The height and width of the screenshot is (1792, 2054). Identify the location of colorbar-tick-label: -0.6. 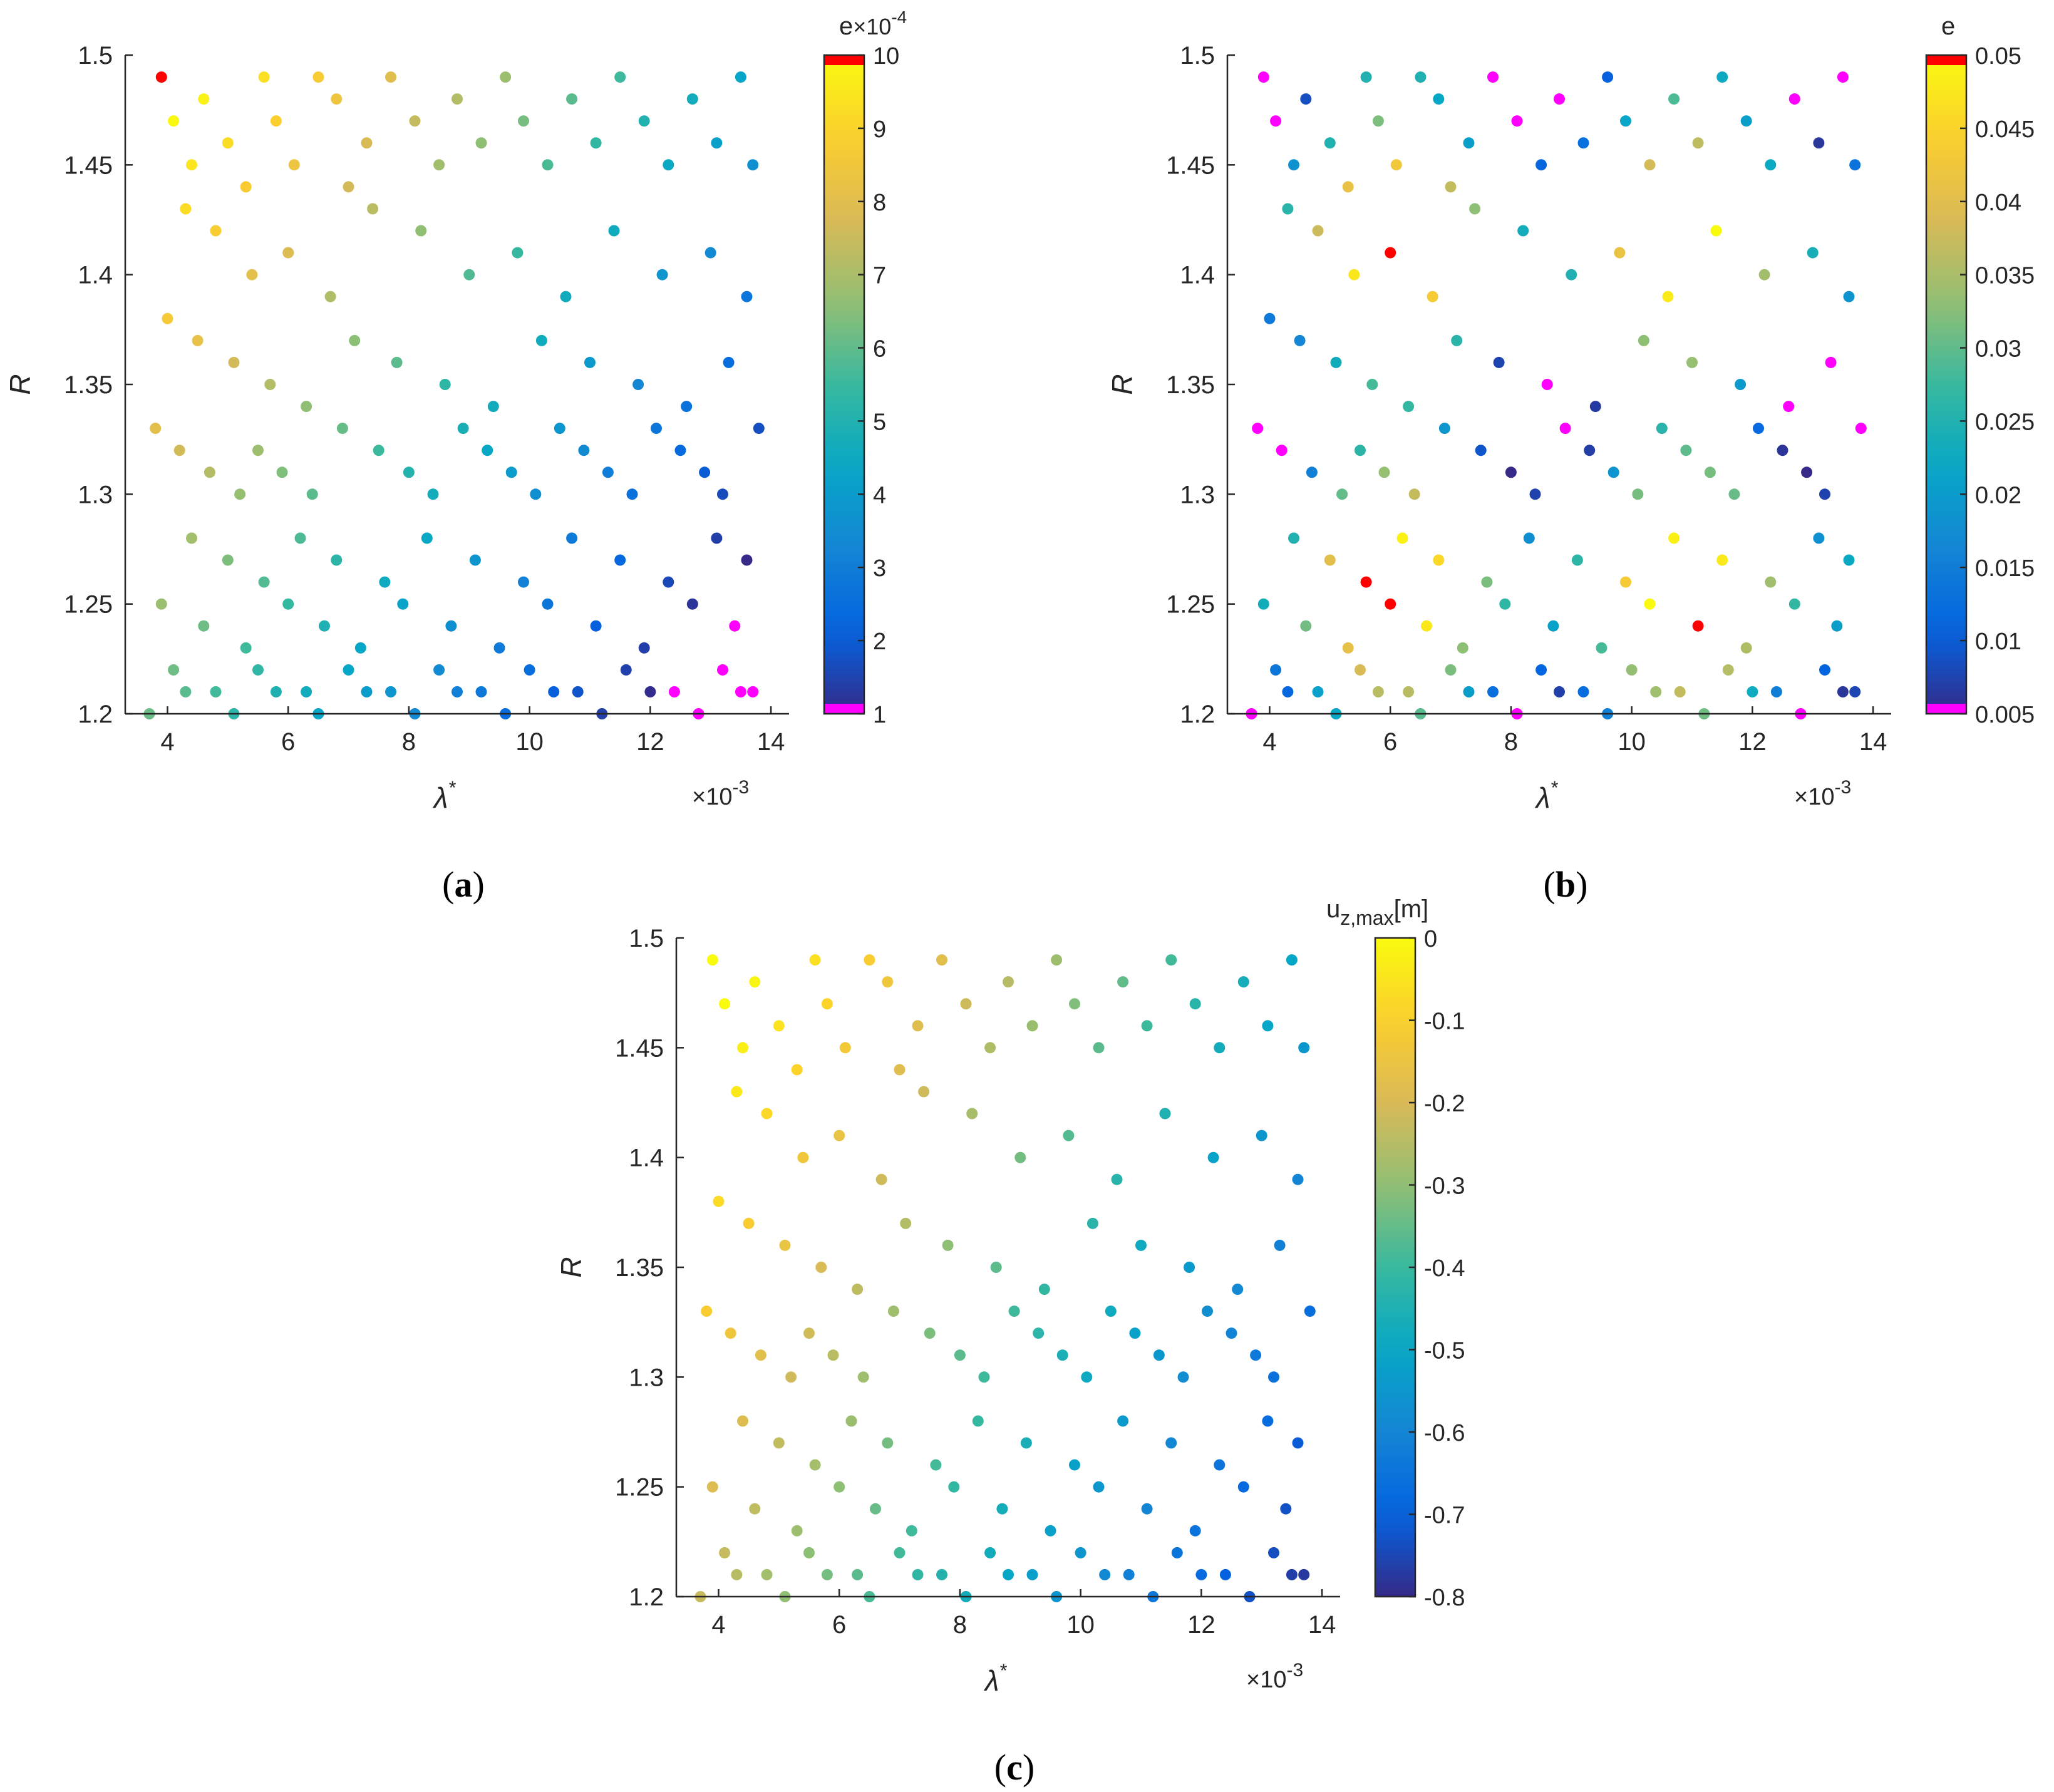
(1444, 1433).